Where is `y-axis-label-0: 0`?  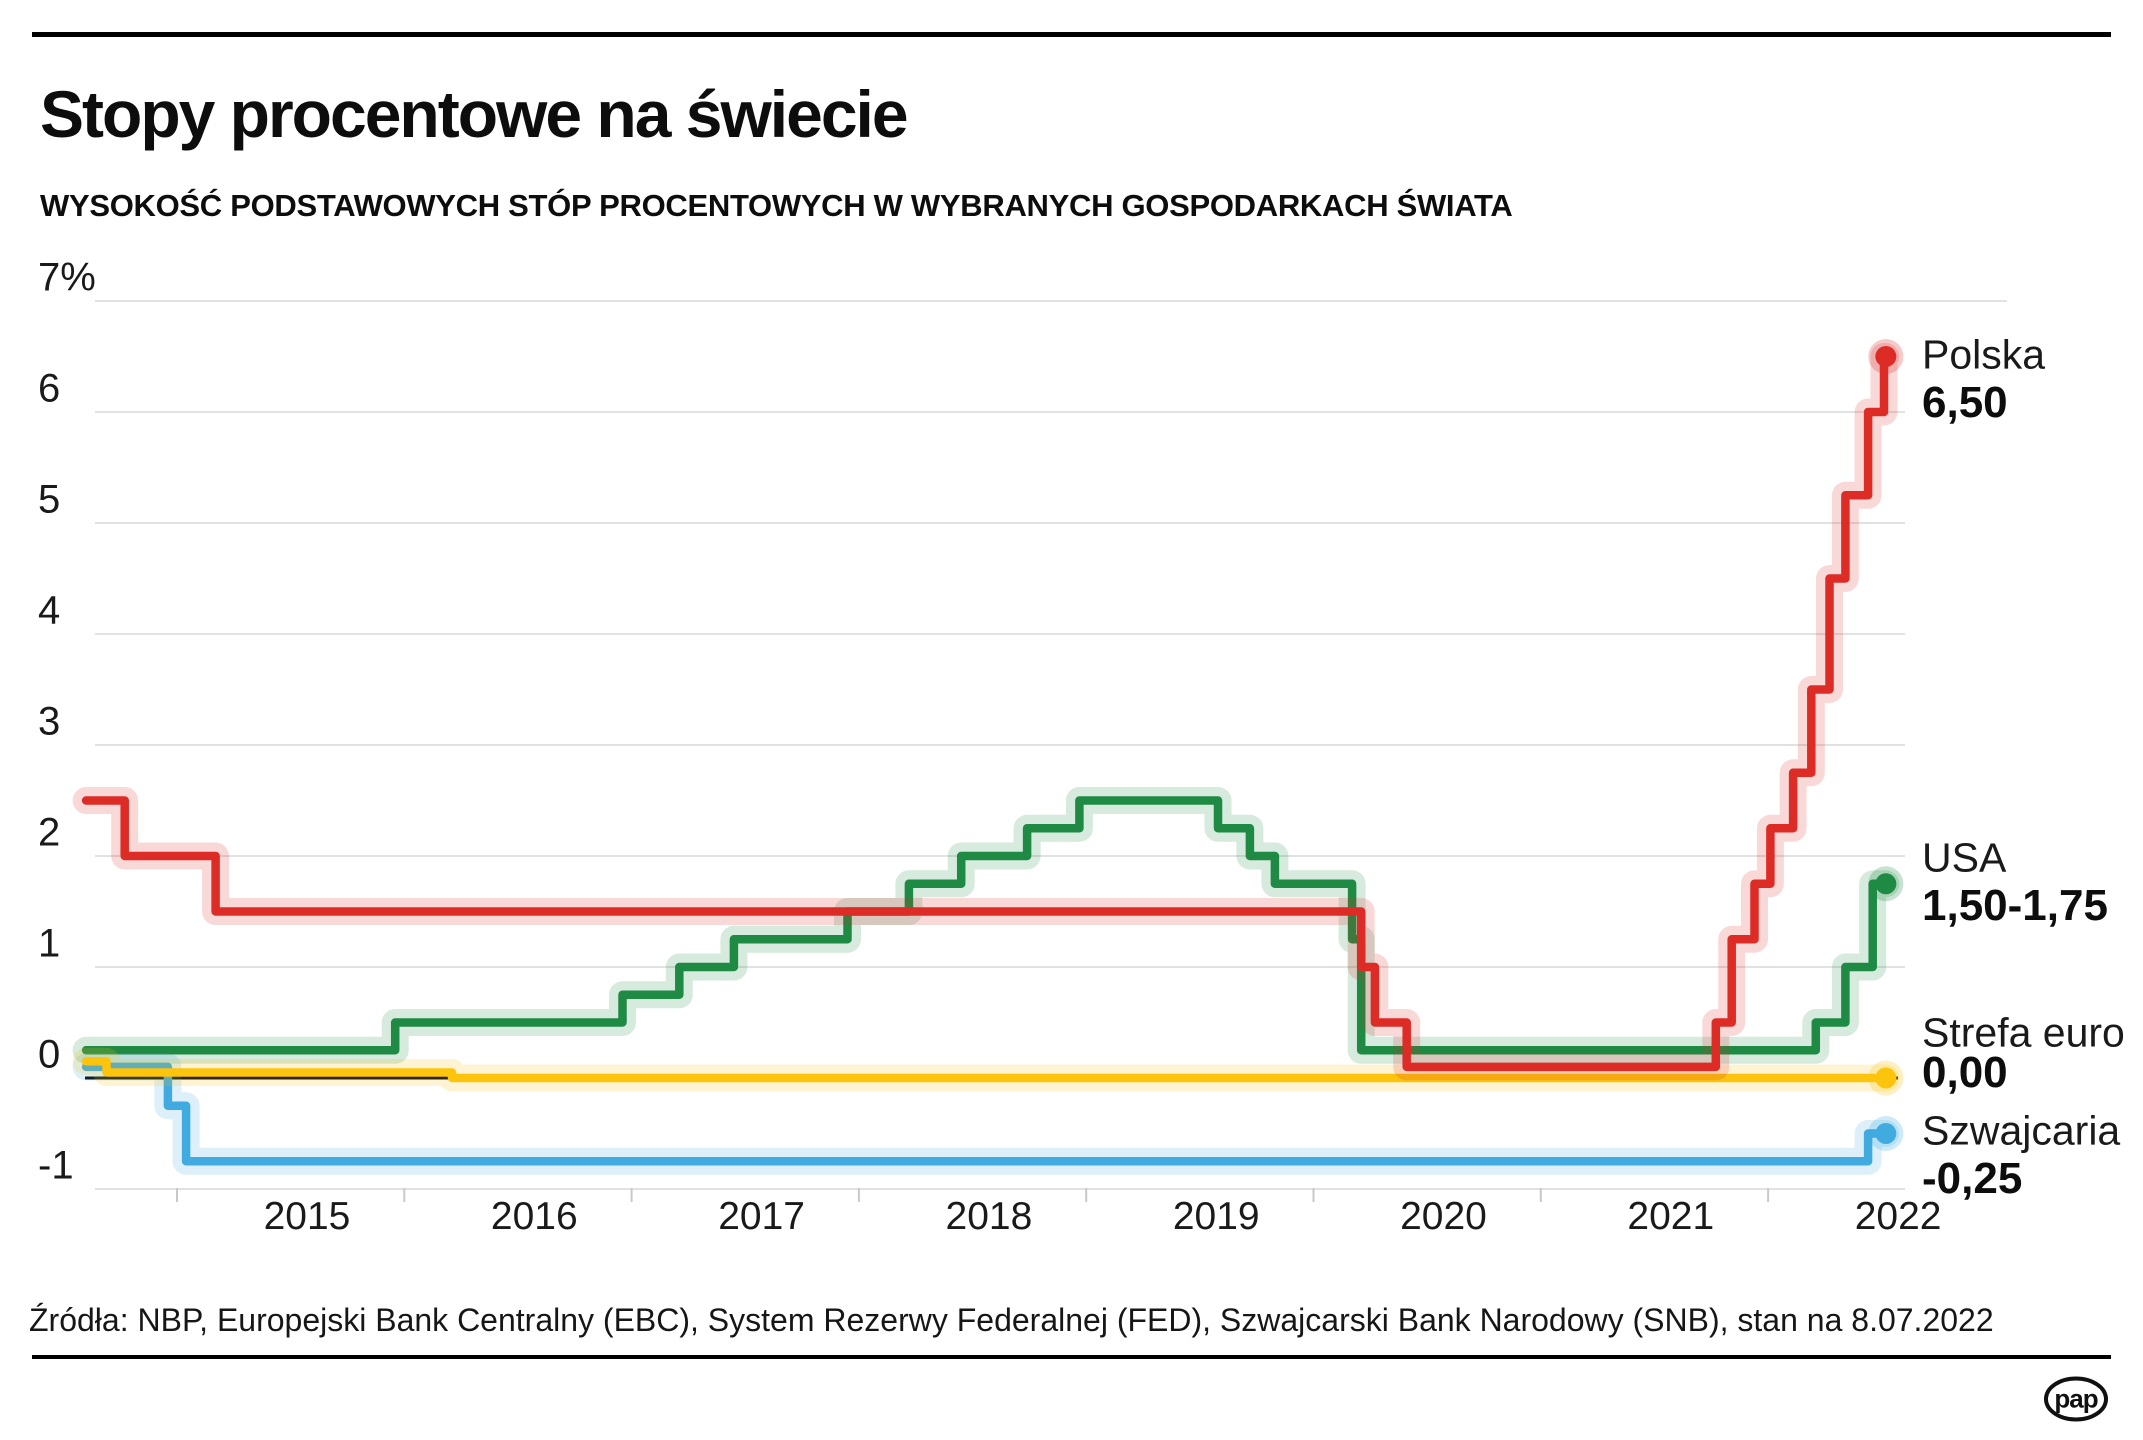 y-axis-label-0: 0 is located at coordinates (49, 1055).